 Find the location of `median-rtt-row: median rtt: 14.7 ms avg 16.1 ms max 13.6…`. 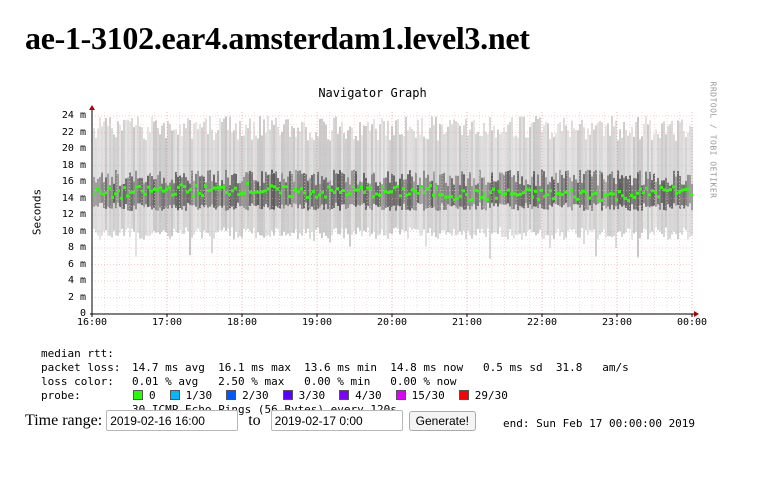

median-rtt-row: median rtt: 14.7 ms avg 16.1 ms max 13.6… is located at coordinates (335, 353).